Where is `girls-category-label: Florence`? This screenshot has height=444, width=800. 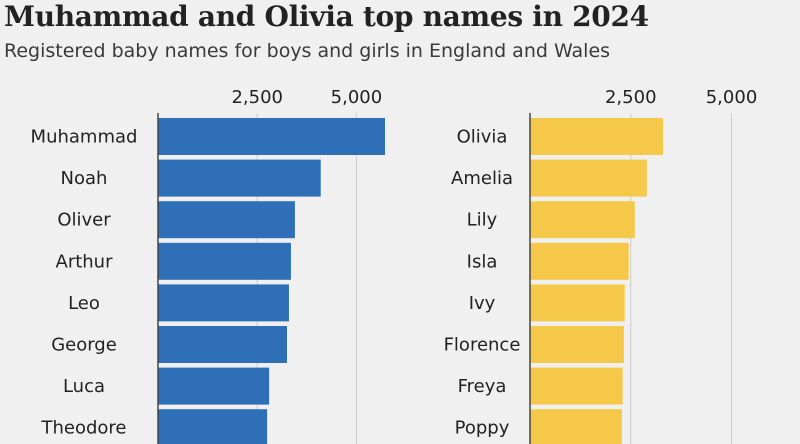
girls-category-label: Florence is located at coordinates (482, 345).